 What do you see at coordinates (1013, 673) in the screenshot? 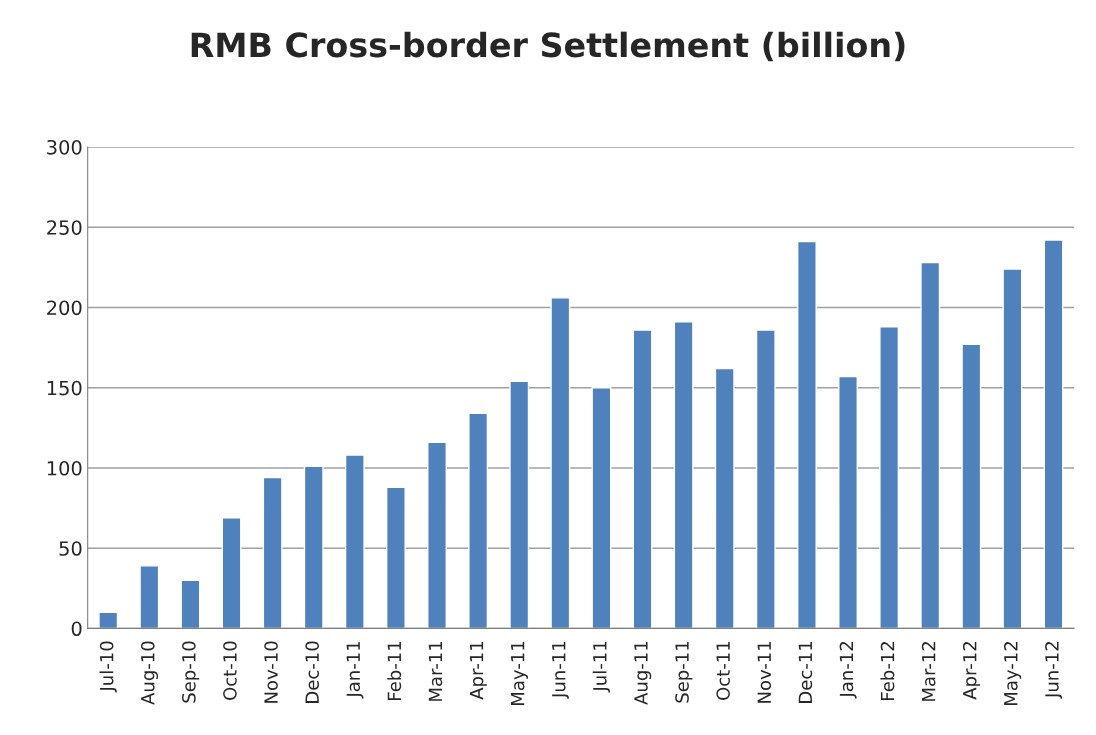
I see `x-tick-label: May-12` at bounding box center [1013, 673].